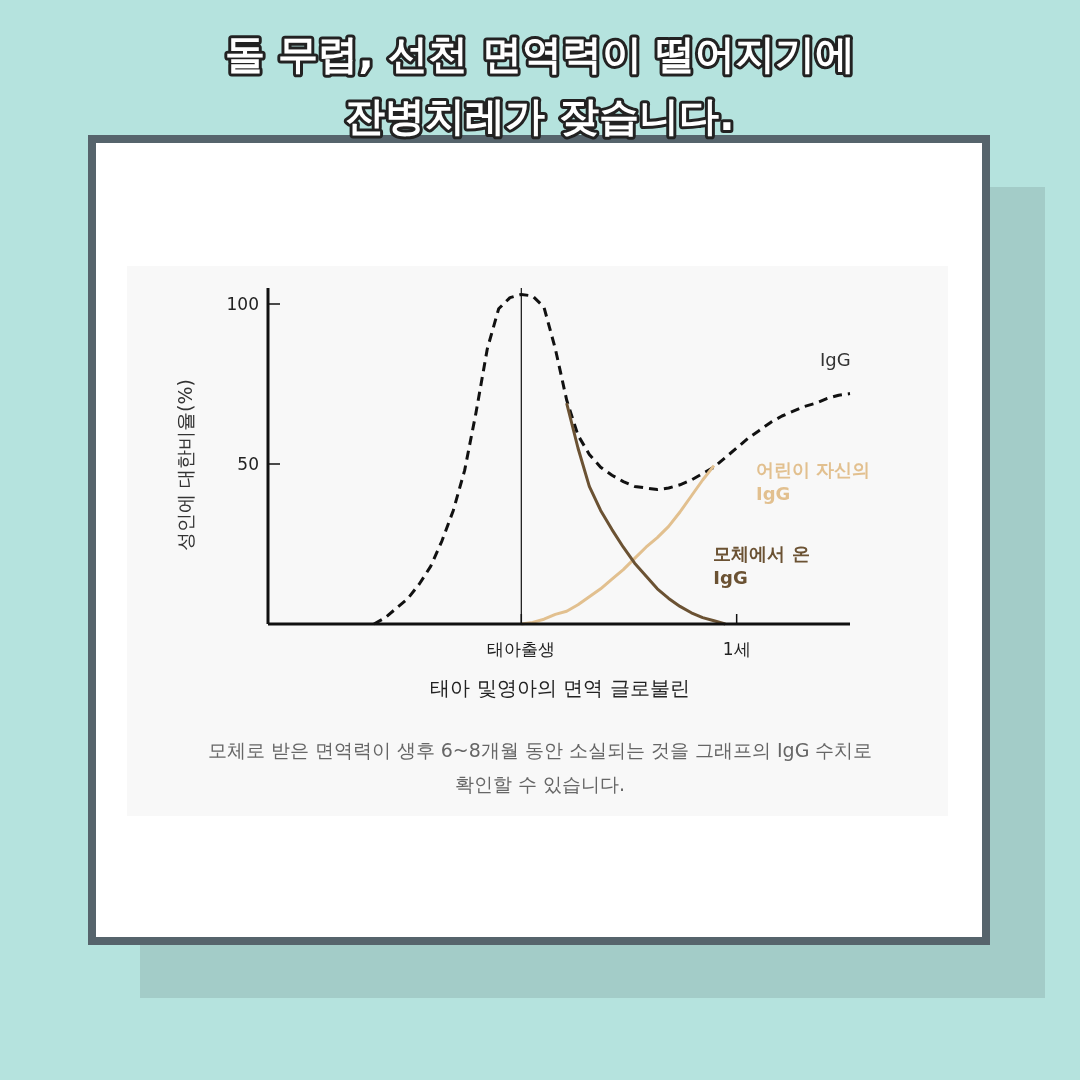 This screenshot has height=1080, width=1080. What do you see at coordinates (761, 565) in the screenshot?
I see `series-label: 모체에서 온 IgG` at bounding box center [761, 565].